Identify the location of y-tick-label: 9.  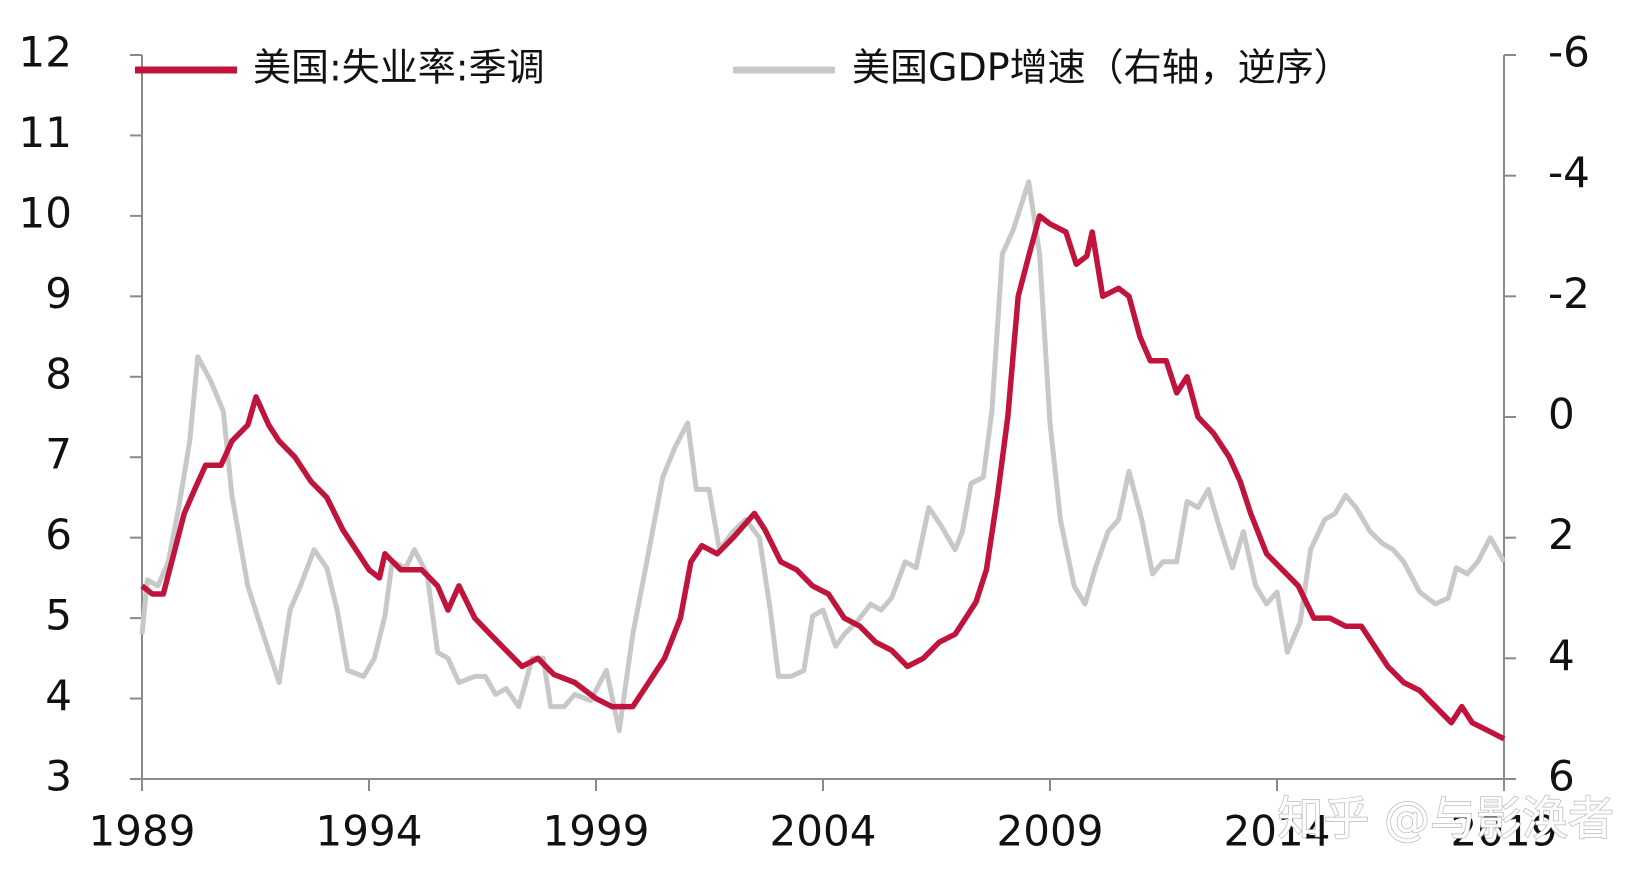
(58, 293).